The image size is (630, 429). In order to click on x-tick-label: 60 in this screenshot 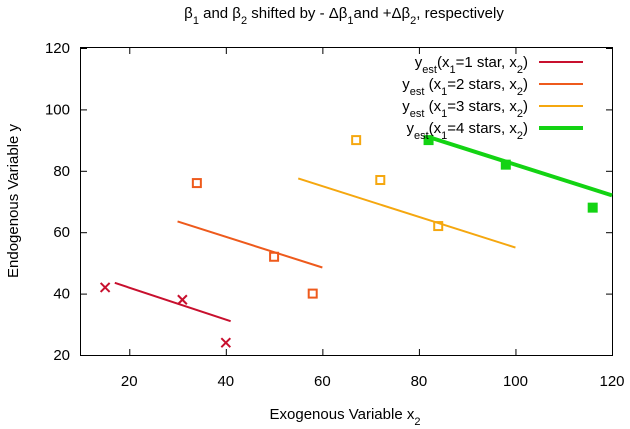, I will do `click(322, 381)`.